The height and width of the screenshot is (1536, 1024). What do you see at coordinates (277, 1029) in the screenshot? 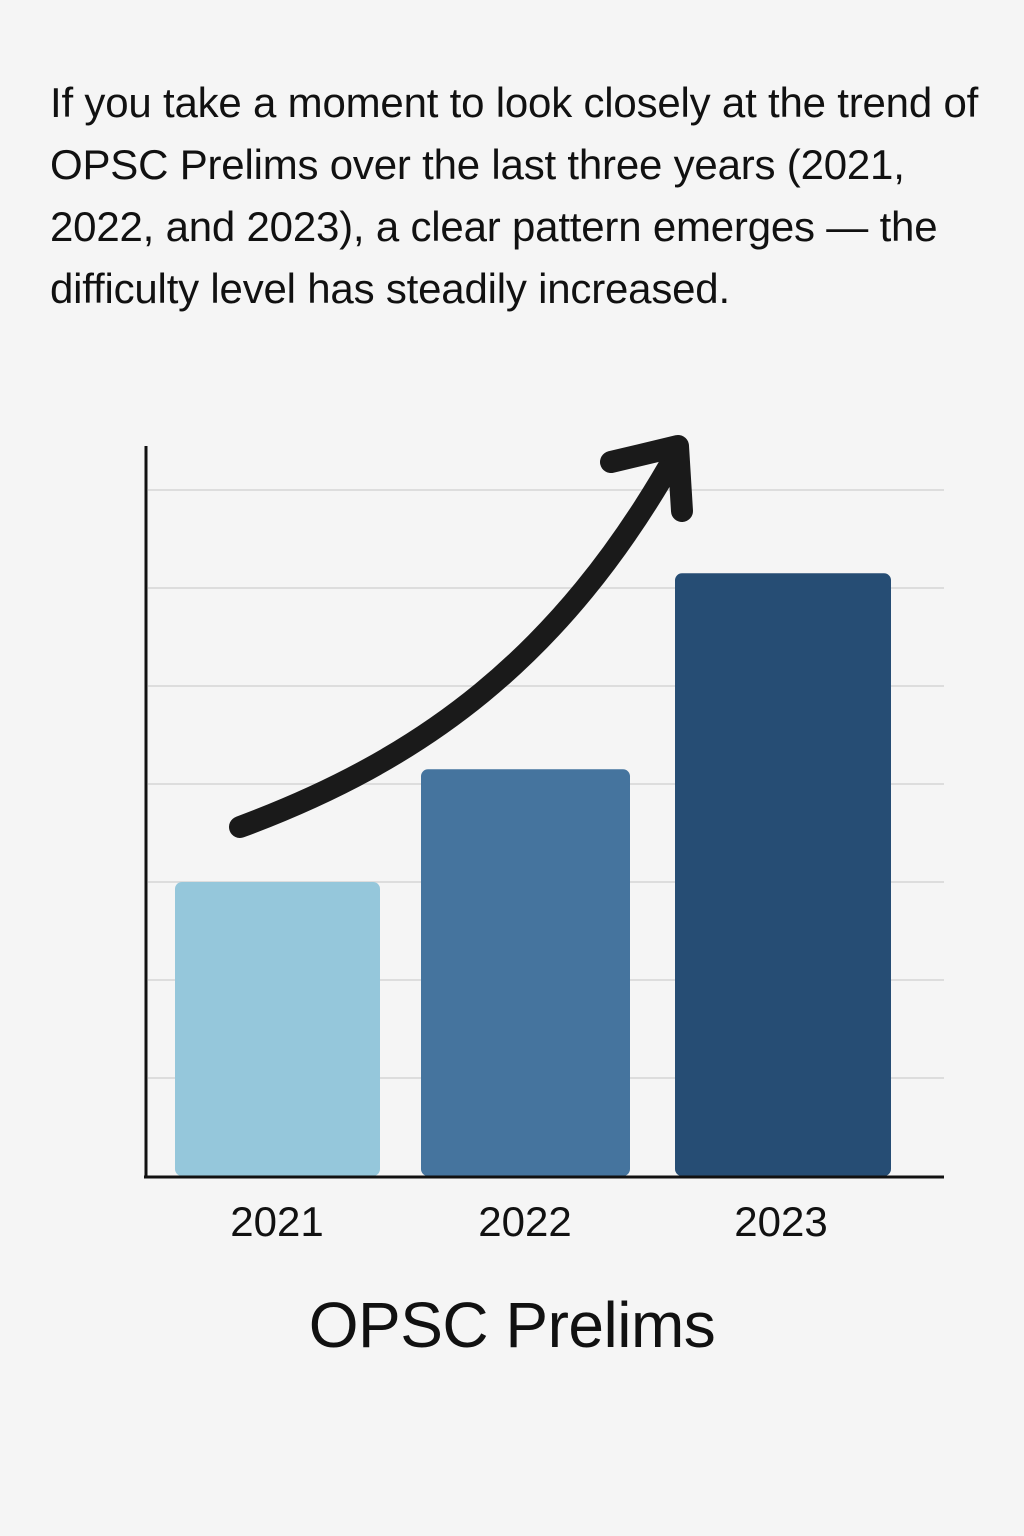
I see `bar-2021` at bounding box center [277, 1029].